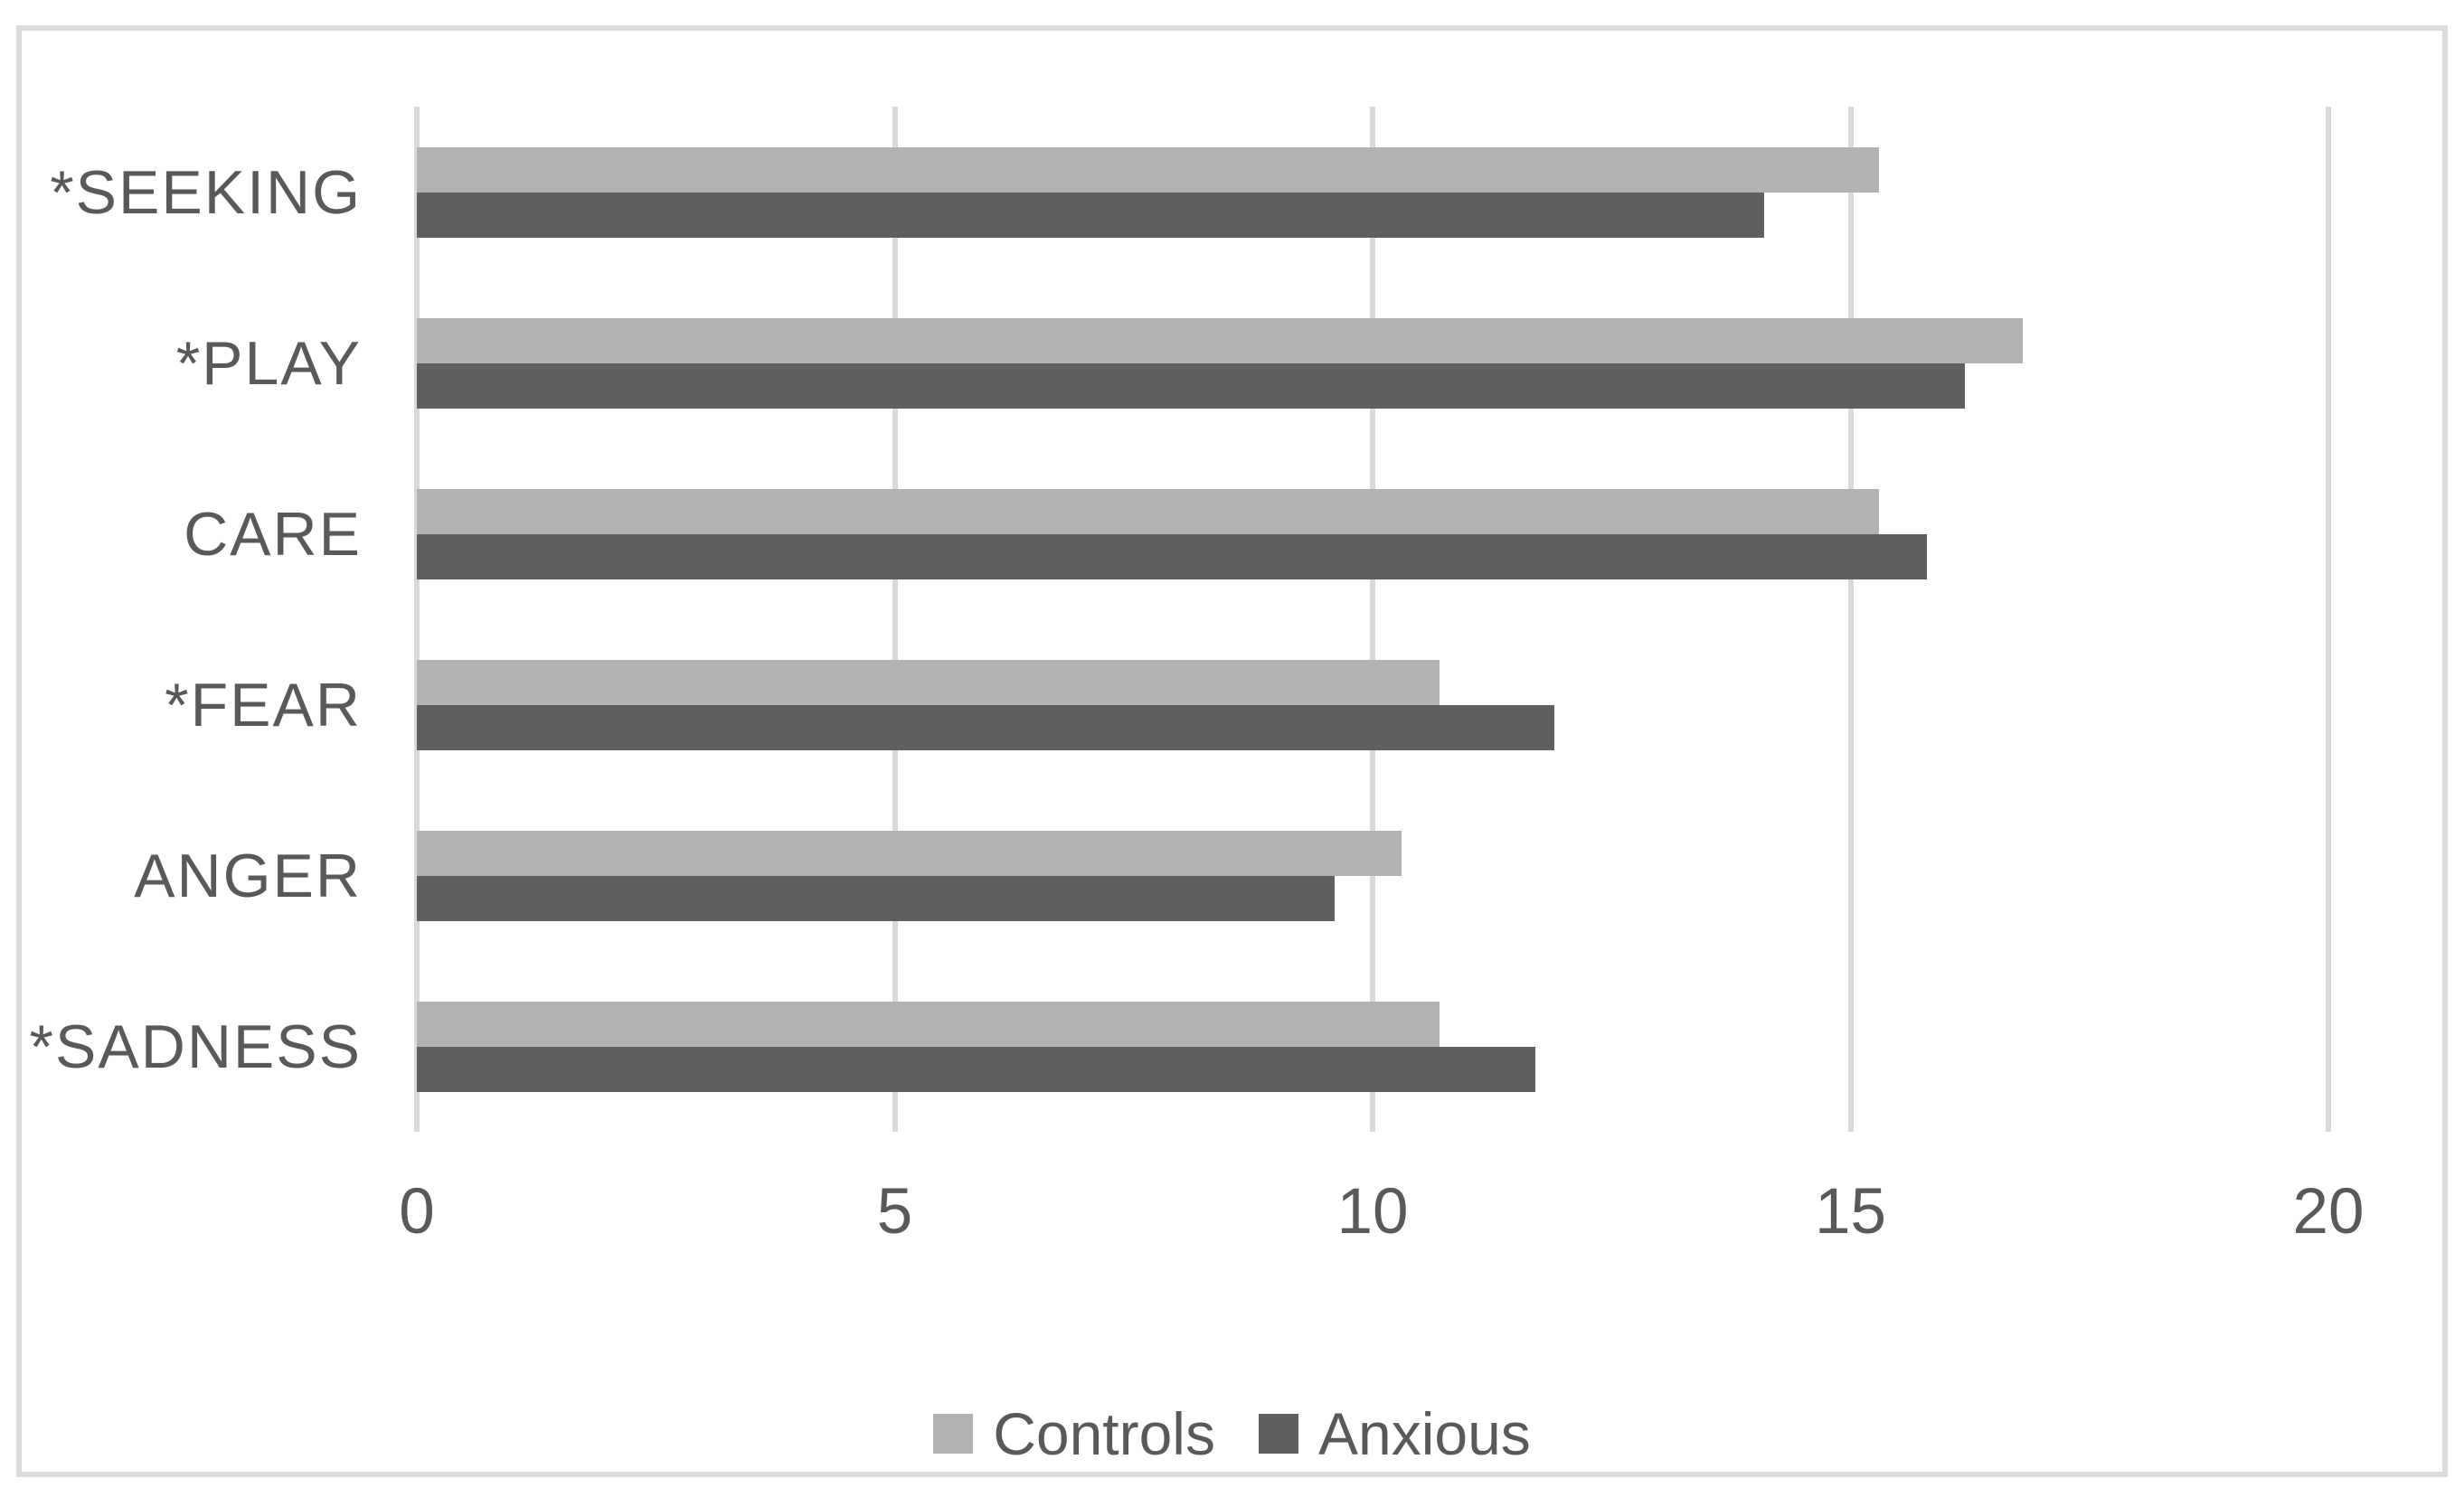  What do you see at coordinates (876, 898) in the screenshot?
I see `bar-anxious-anger` at bounding box center [876, 898].